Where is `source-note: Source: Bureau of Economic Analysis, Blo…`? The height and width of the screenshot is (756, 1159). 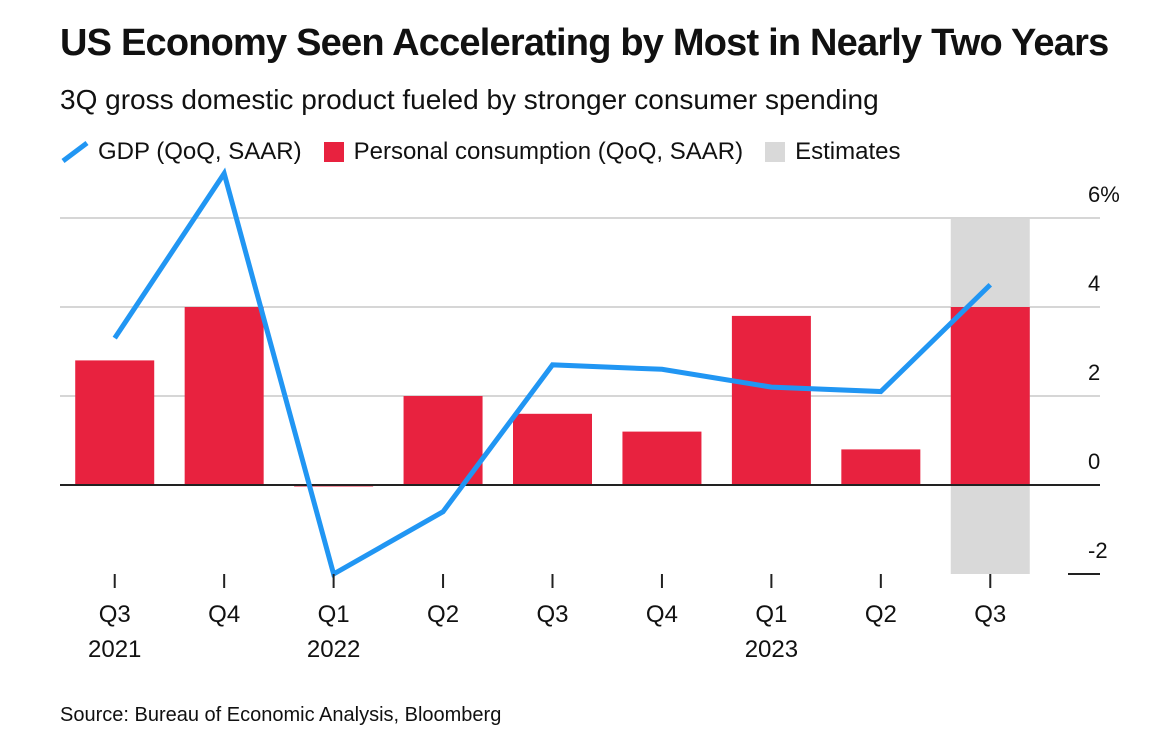
source-note: Source: Bureau of Economic Analysis, Blo… is located at coordinates (281, 715).